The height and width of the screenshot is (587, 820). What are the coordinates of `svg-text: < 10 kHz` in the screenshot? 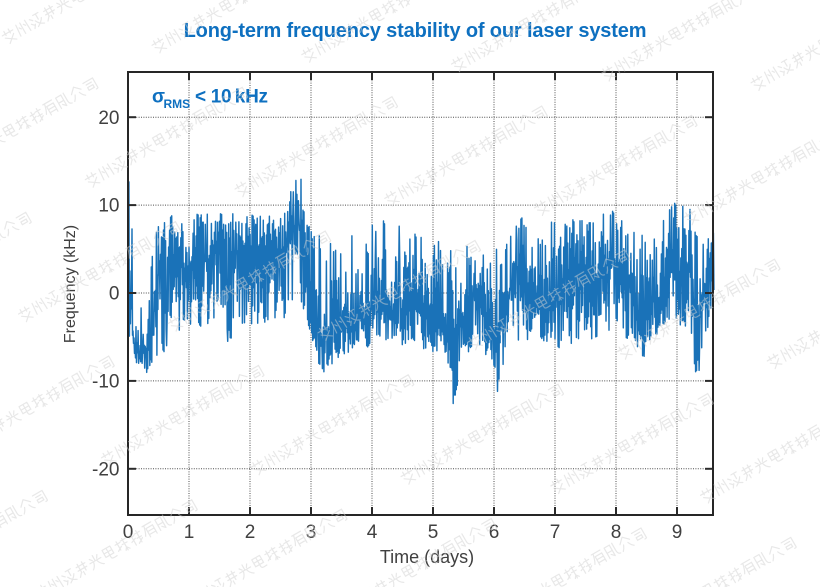 It's located at (231, 97).